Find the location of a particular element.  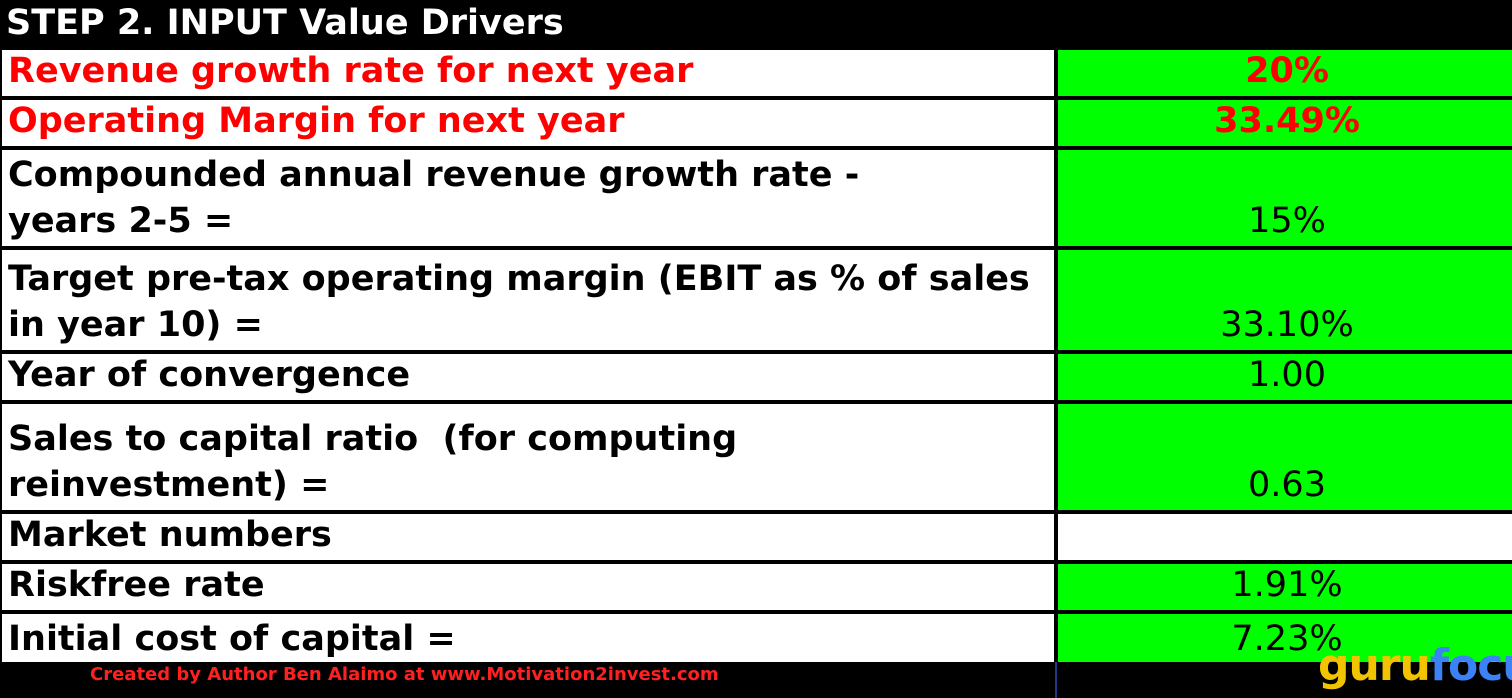

cagr-value: 15% is located at coordinates (1287, 221).